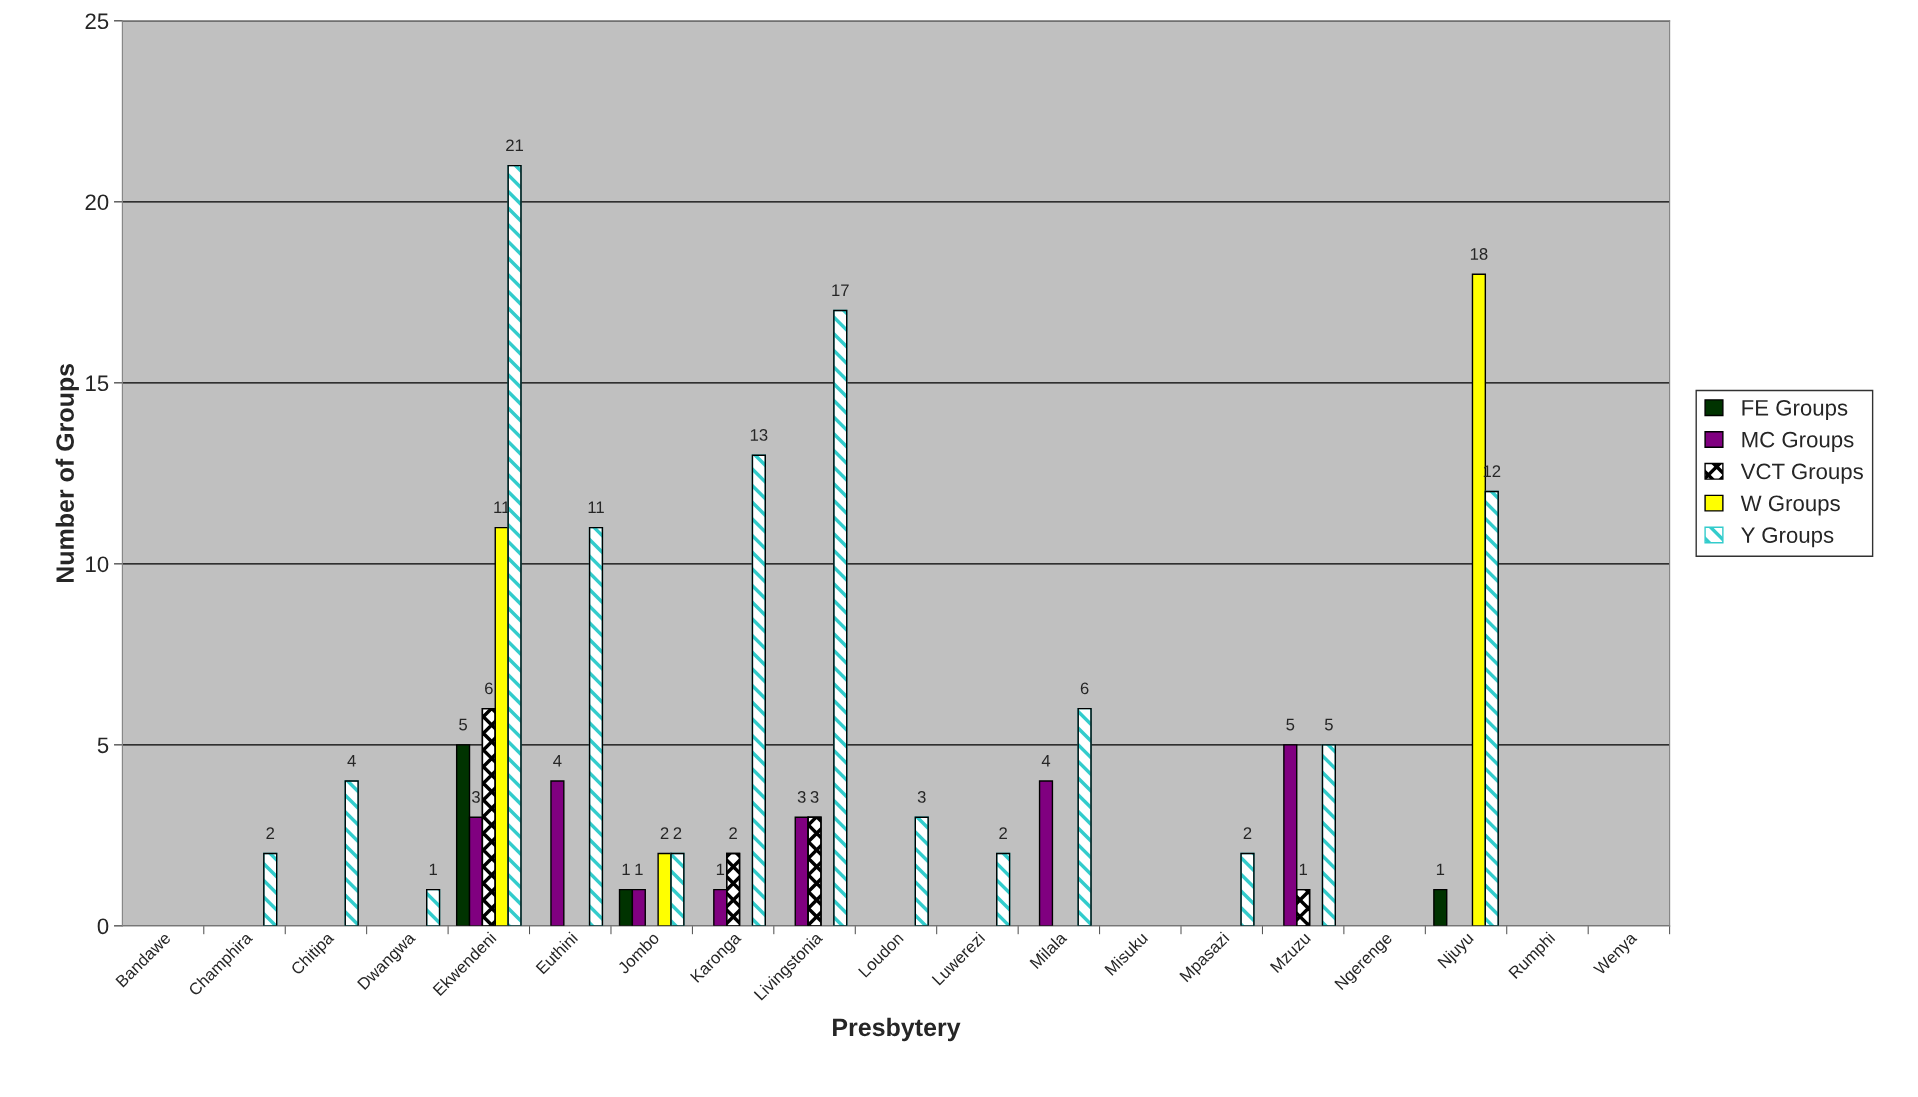  Describe the element at coordinates (897, 1029) in the screenshot. I see `x-axis-title: Presbytery` at that location.